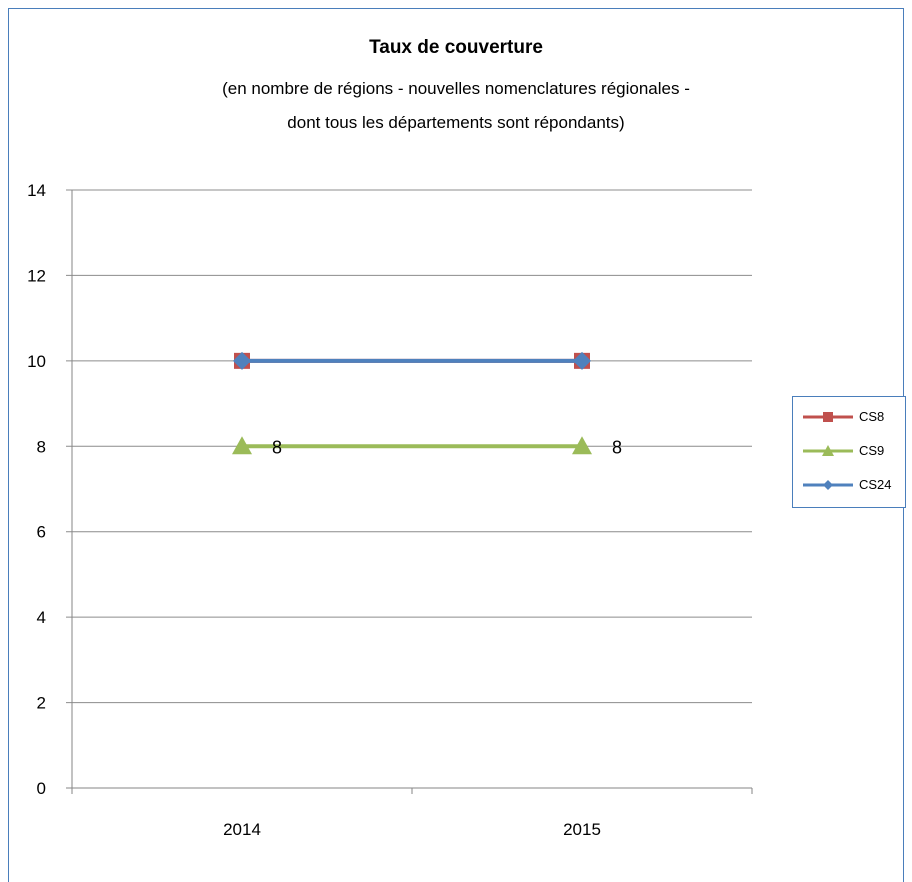  Describe the element at coordinates (582, 829) in the screenshot. I see `x-tick-label-2015: 2015` at that location.